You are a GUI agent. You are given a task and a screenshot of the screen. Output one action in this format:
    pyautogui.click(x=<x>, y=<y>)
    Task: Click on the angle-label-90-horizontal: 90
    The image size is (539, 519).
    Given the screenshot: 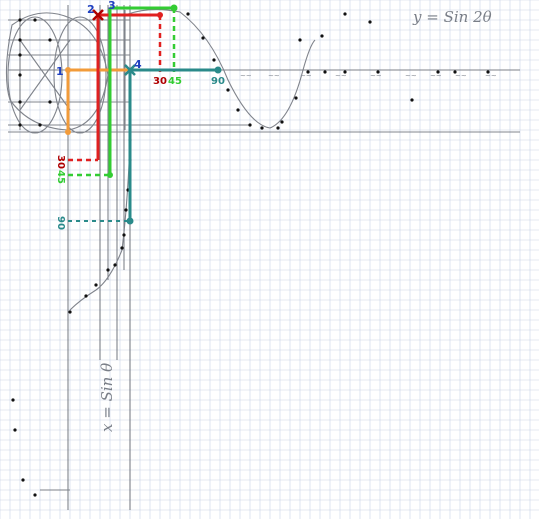 What is the action you would take?
    pyautogui.click(x=218, y=81)
    